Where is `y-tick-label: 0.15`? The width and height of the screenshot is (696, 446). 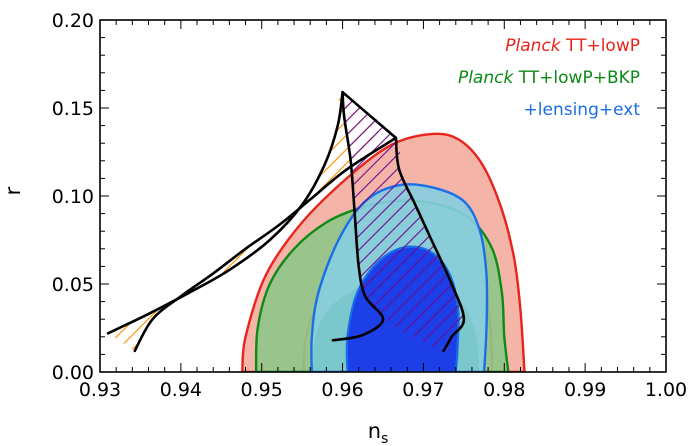 y-tick-label: 0.15 is located at coordinates (73, 109).